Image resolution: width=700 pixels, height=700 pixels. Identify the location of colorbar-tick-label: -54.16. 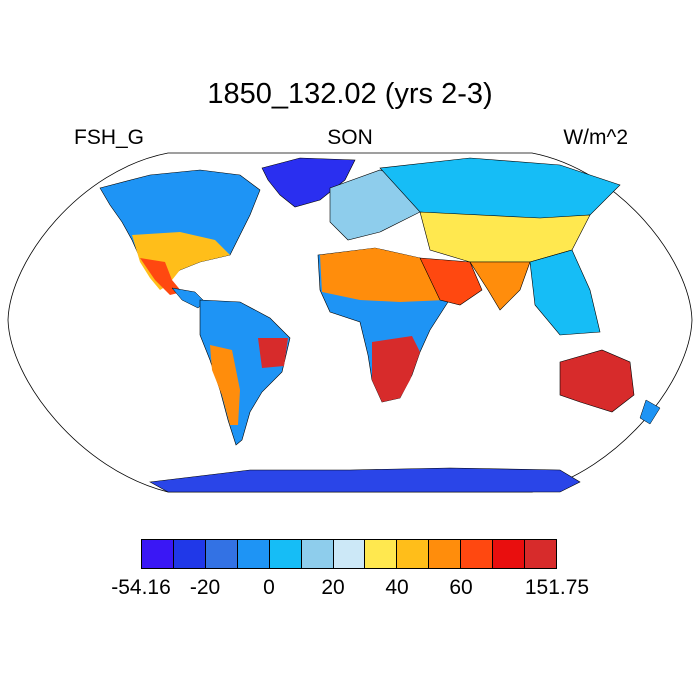
(141, 587).